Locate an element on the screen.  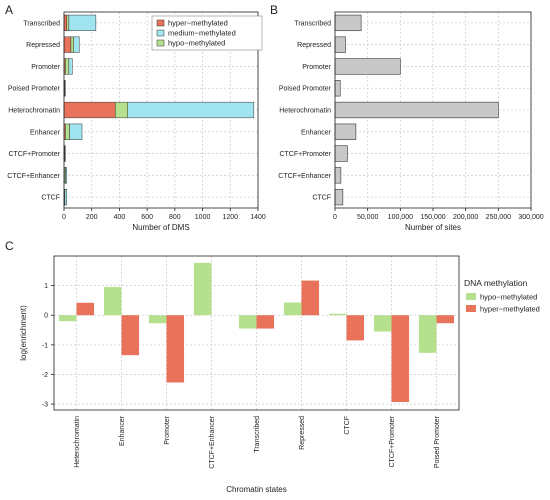
y-tick-label: -3 is located at coordinates (45, 405).